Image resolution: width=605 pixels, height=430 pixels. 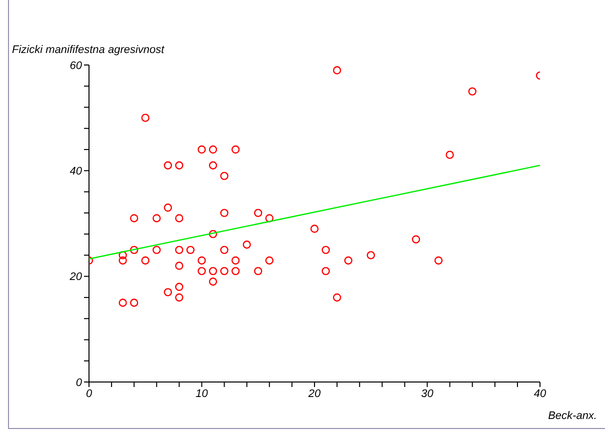 What do you see at coordinates (540, 394) in the screenshot?
I see `x-tick-label: 40` at bounding box center [540, 394].